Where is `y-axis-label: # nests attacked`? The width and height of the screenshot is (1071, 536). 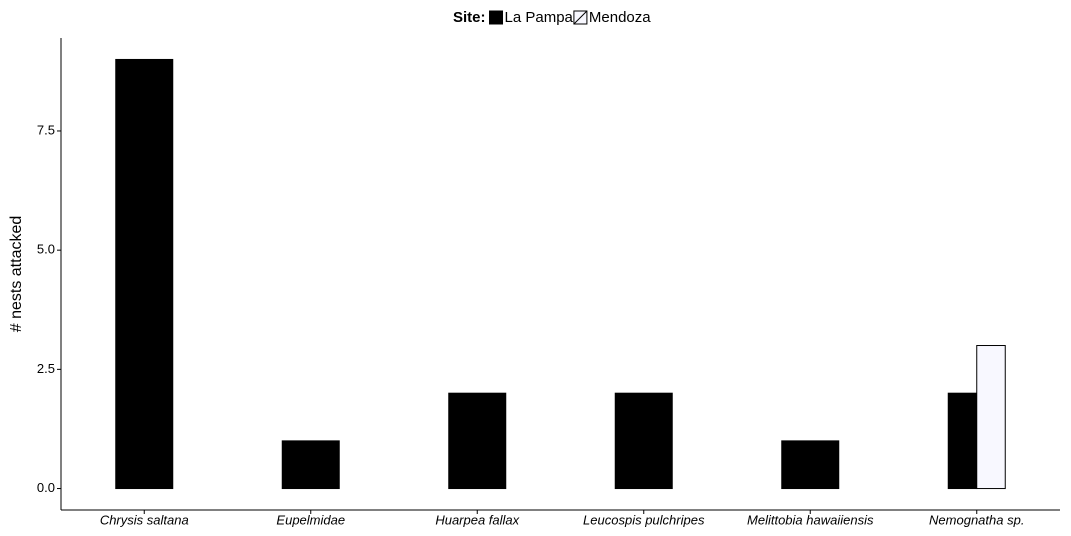
y-axis-label: # nests attacked is located at coordinates (16, 274).